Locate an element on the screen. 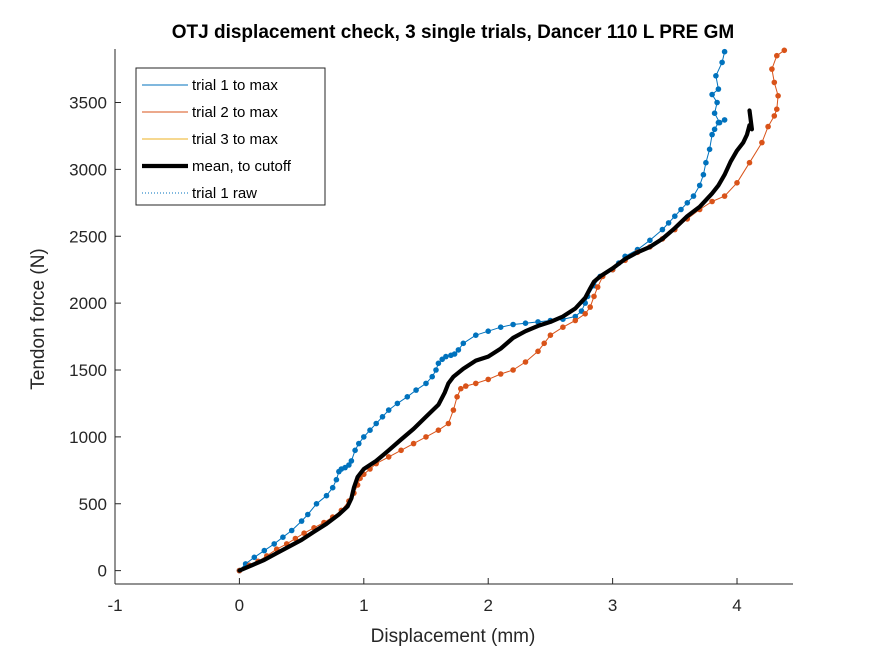 Image resolution: width=875 pixels, height=656 pixels. y-tick-label: 3000 is located at coordinates (88, 169).